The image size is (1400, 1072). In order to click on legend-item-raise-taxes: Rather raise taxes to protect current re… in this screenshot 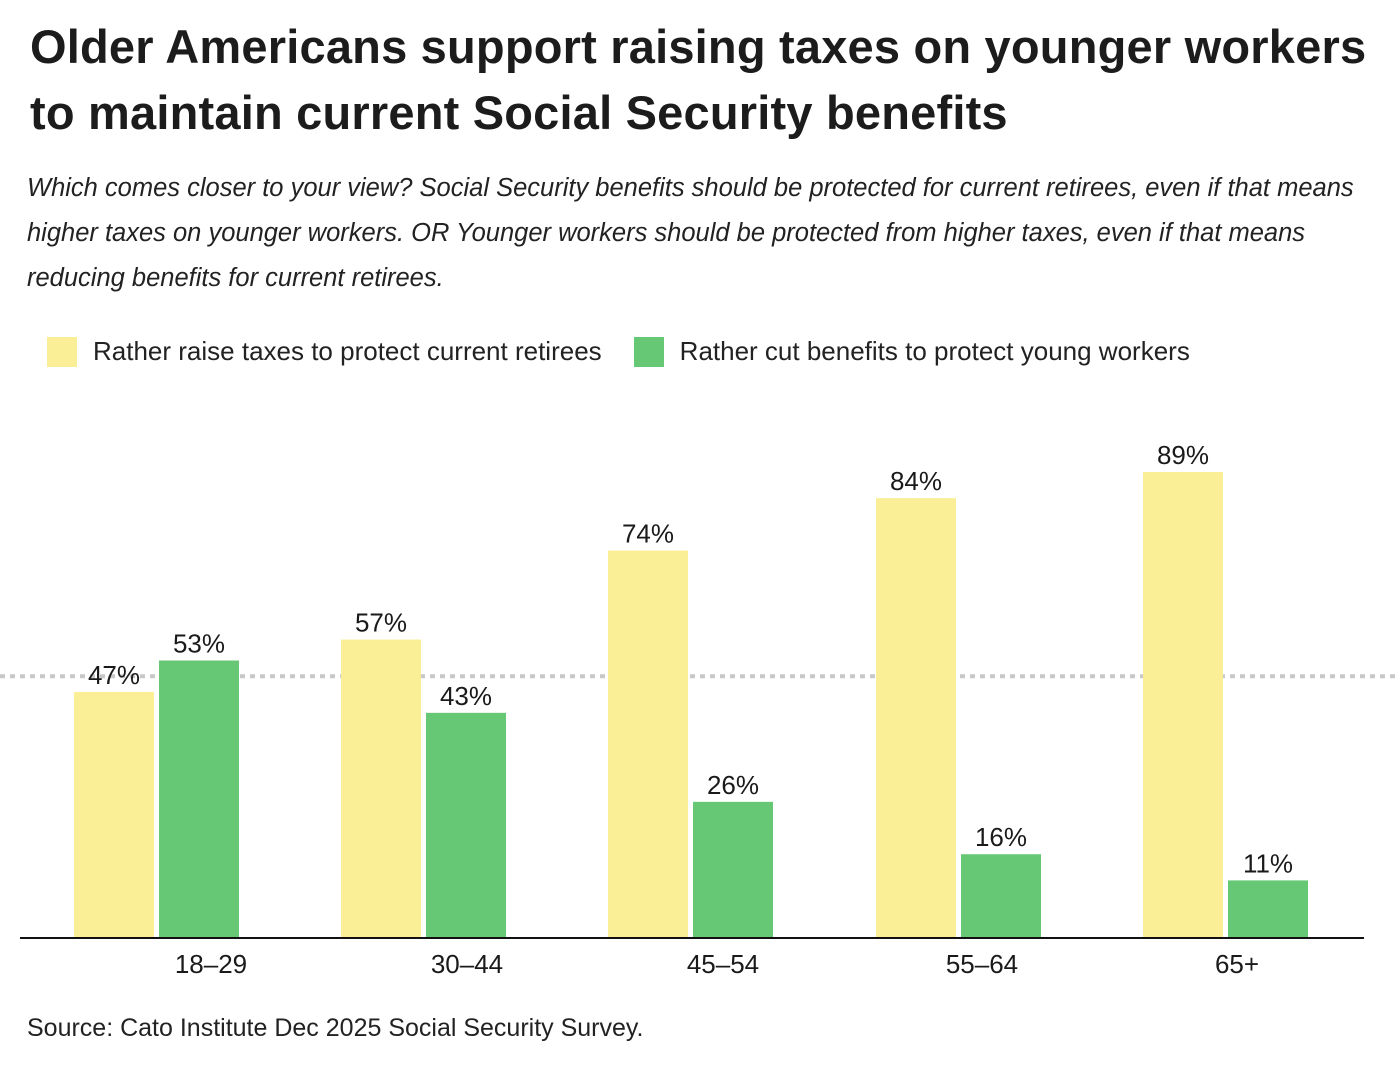, I will do `click(324, 351)`.